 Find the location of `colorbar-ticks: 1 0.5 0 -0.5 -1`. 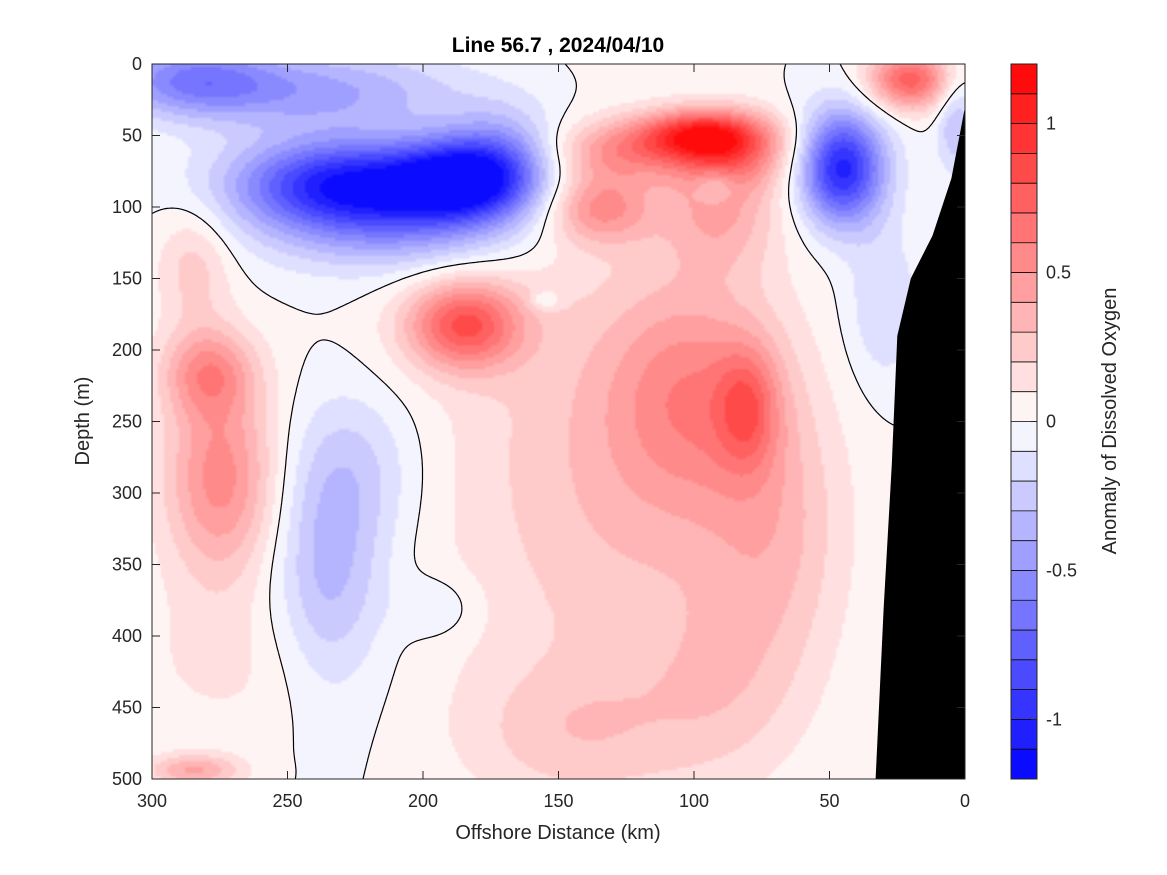

colorbar-ticks: 1 0.5 0 -0.5 -1 is located at coordinates (1054, 421).